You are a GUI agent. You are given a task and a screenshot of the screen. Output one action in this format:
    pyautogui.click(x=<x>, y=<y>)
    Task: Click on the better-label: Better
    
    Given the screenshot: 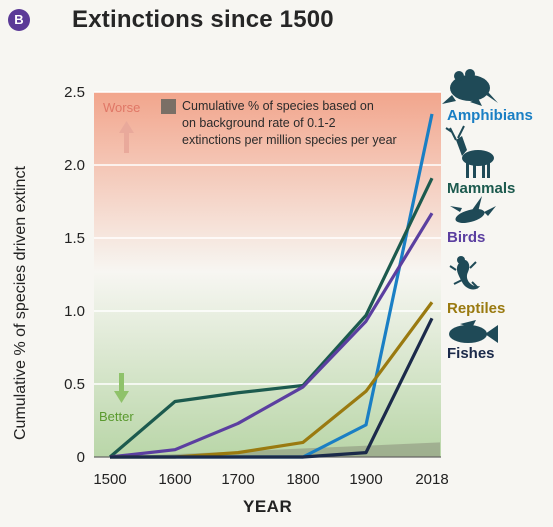 What is the action you would take?
    pyautogui.click(x=116, y=416)
    